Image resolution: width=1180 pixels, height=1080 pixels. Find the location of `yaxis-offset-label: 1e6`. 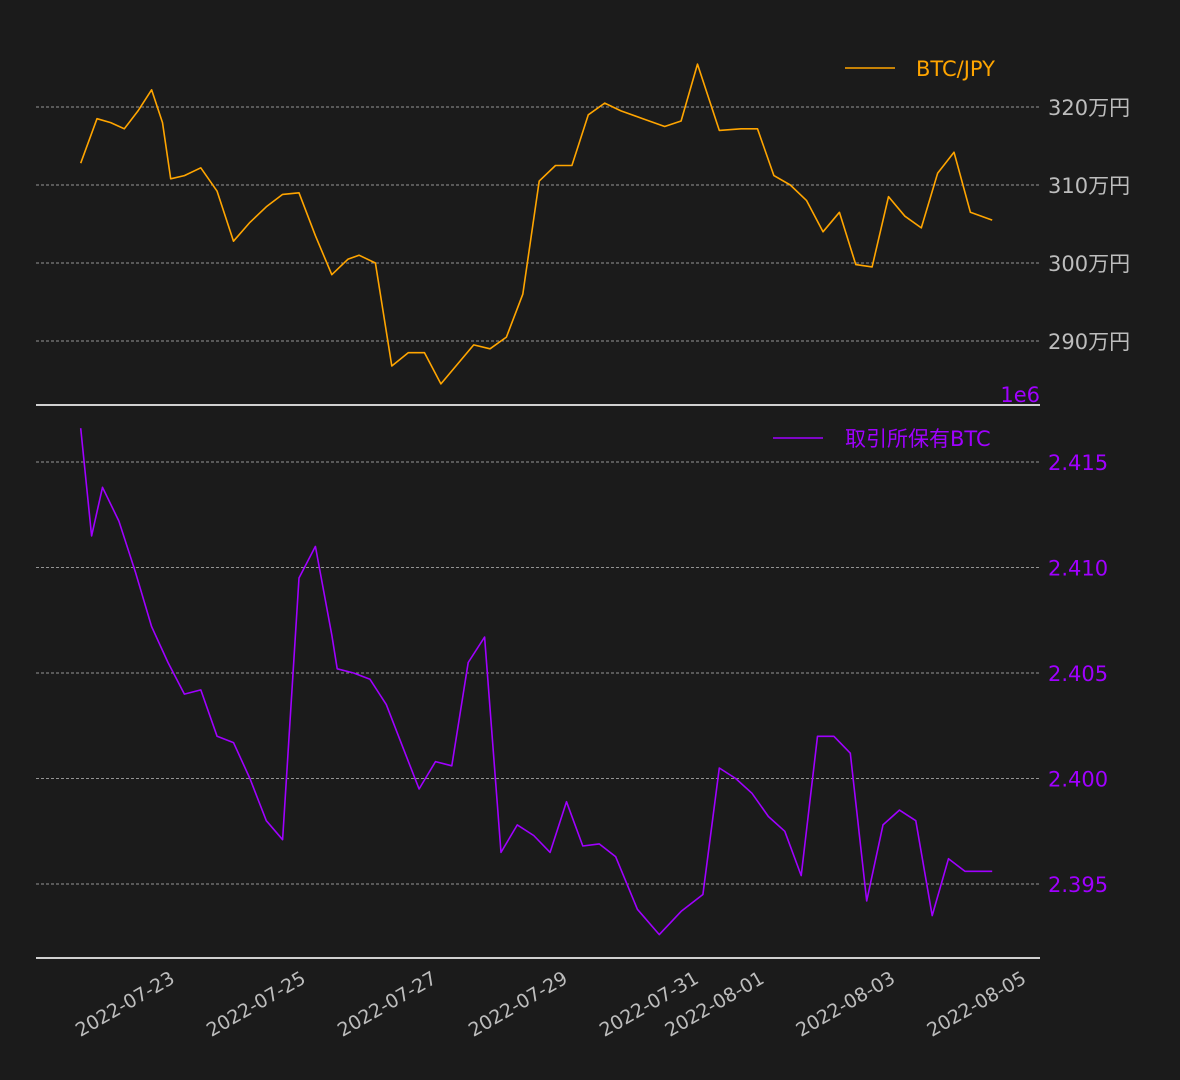

yaxis-offset-label: 1e6 is located at coordinates (1020, 395).